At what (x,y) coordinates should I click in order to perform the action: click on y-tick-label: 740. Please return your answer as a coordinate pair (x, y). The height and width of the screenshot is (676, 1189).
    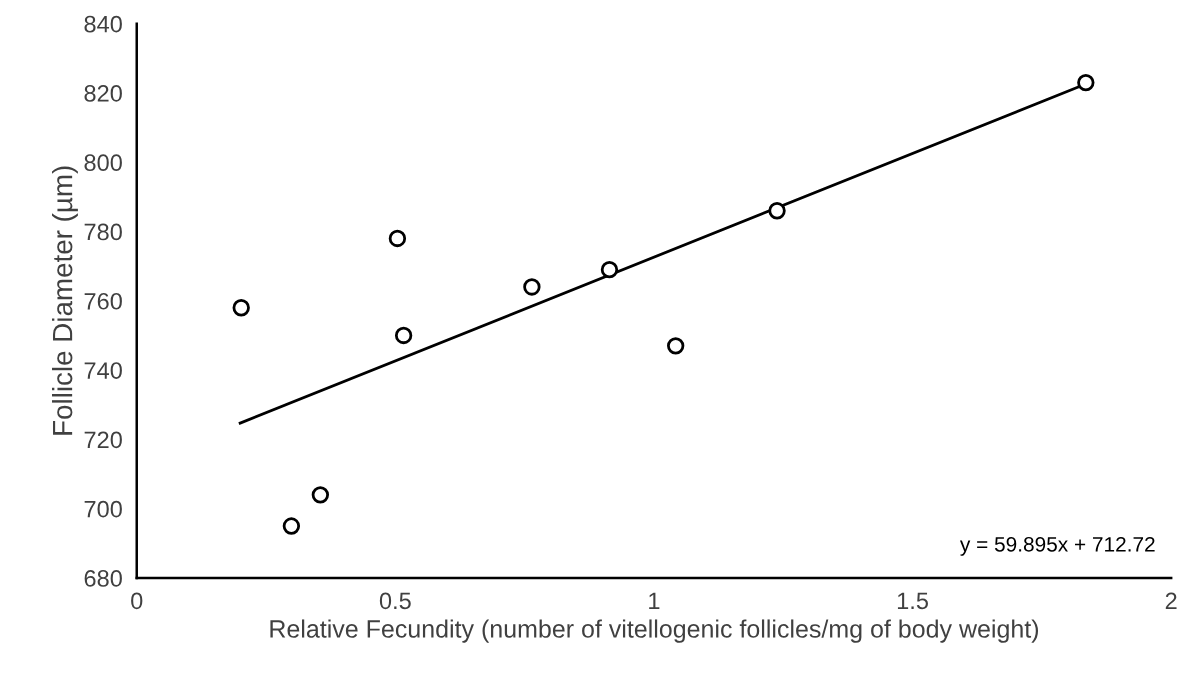
    Looking at the image, I should click on (103, 370).